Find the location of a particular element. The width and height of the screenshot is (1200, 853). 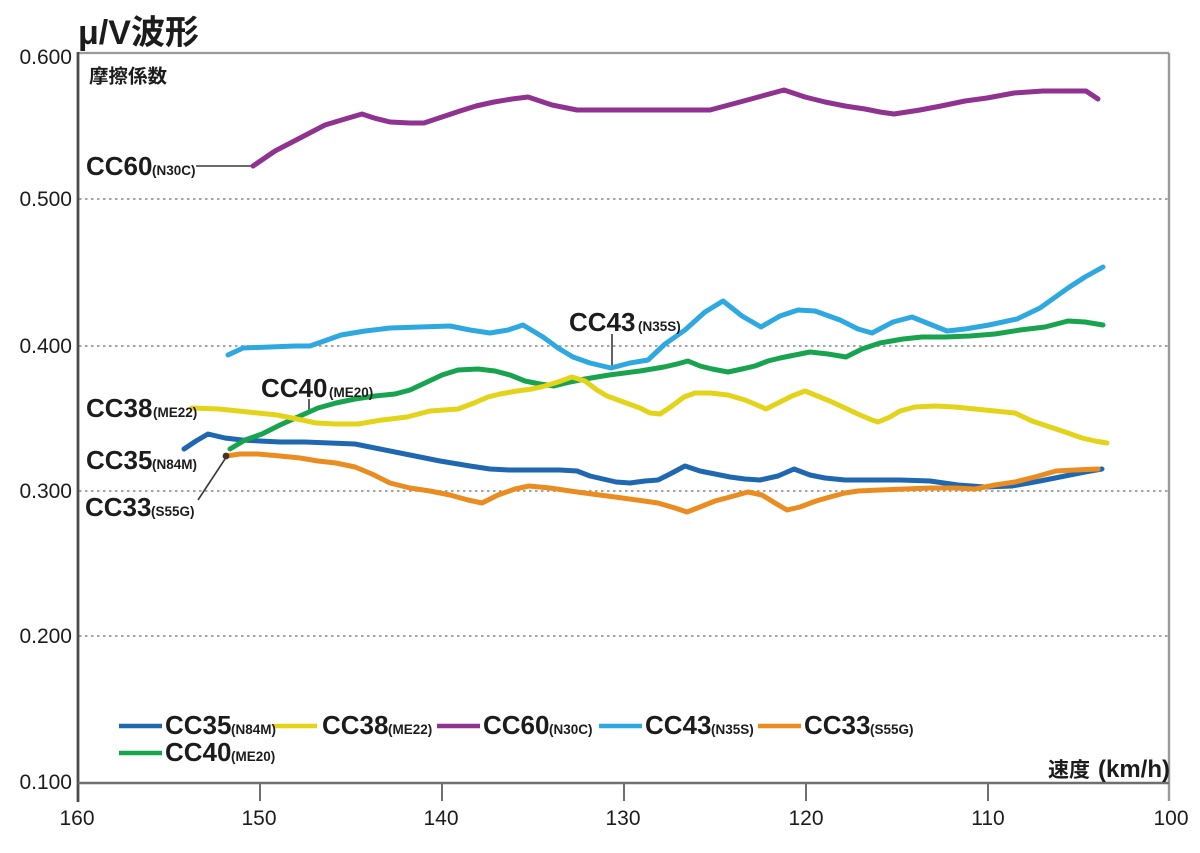

svg-text: 0.100 is located at coordinates (45, 782).